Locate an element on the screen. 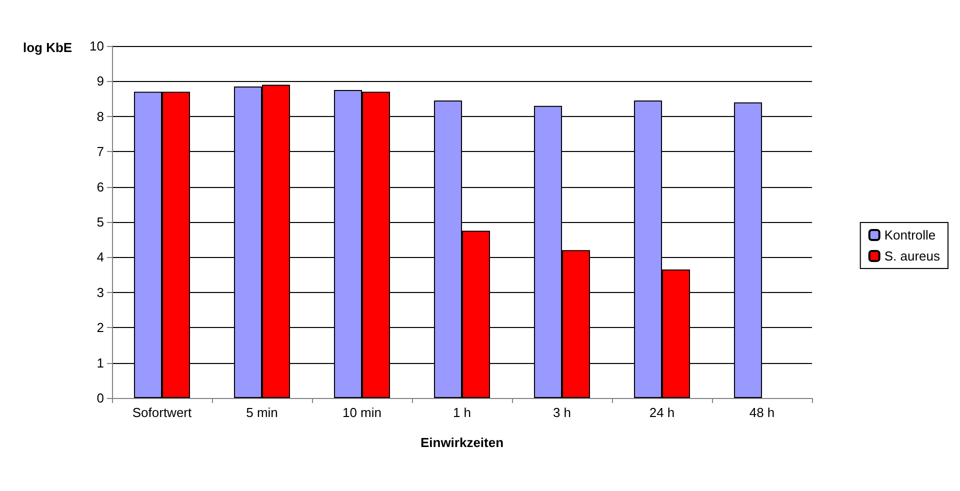  legend-label: Kontrolle is located at coordinates (910, 235).